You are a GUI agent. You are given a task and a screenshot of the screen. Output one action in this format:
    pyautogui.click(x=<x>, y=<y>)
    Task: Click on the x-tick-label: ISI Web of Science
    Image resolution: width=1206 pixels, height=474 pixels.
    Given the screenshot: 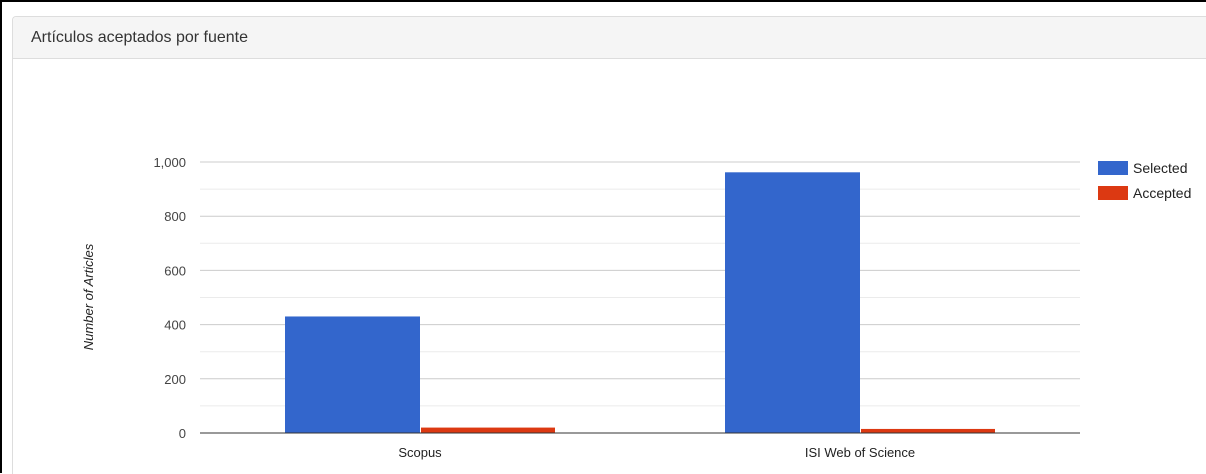 What is the action you would take?
    pyautogui.click(x=860, y=452)
    